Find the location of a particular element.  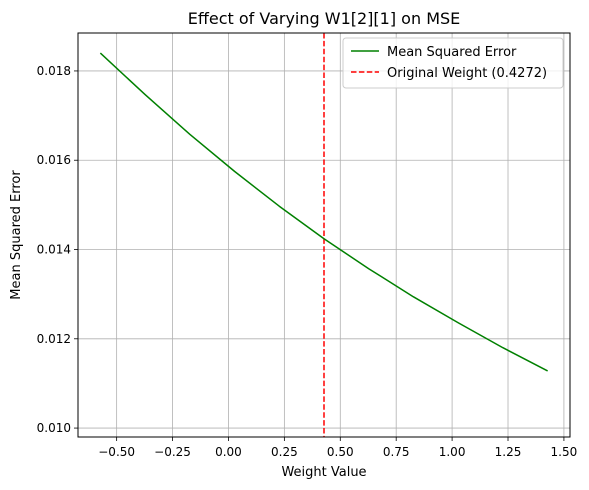

x-tick-label: −0.25 is located at coordinates (172, 452).